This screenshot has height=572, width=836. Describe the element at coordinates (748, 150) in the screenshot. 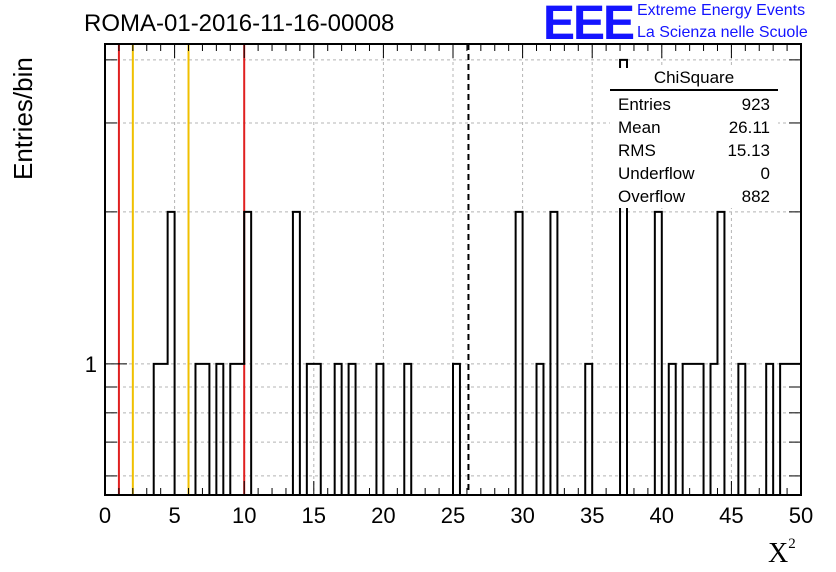

I see `stats-value: 15.13` at that location.